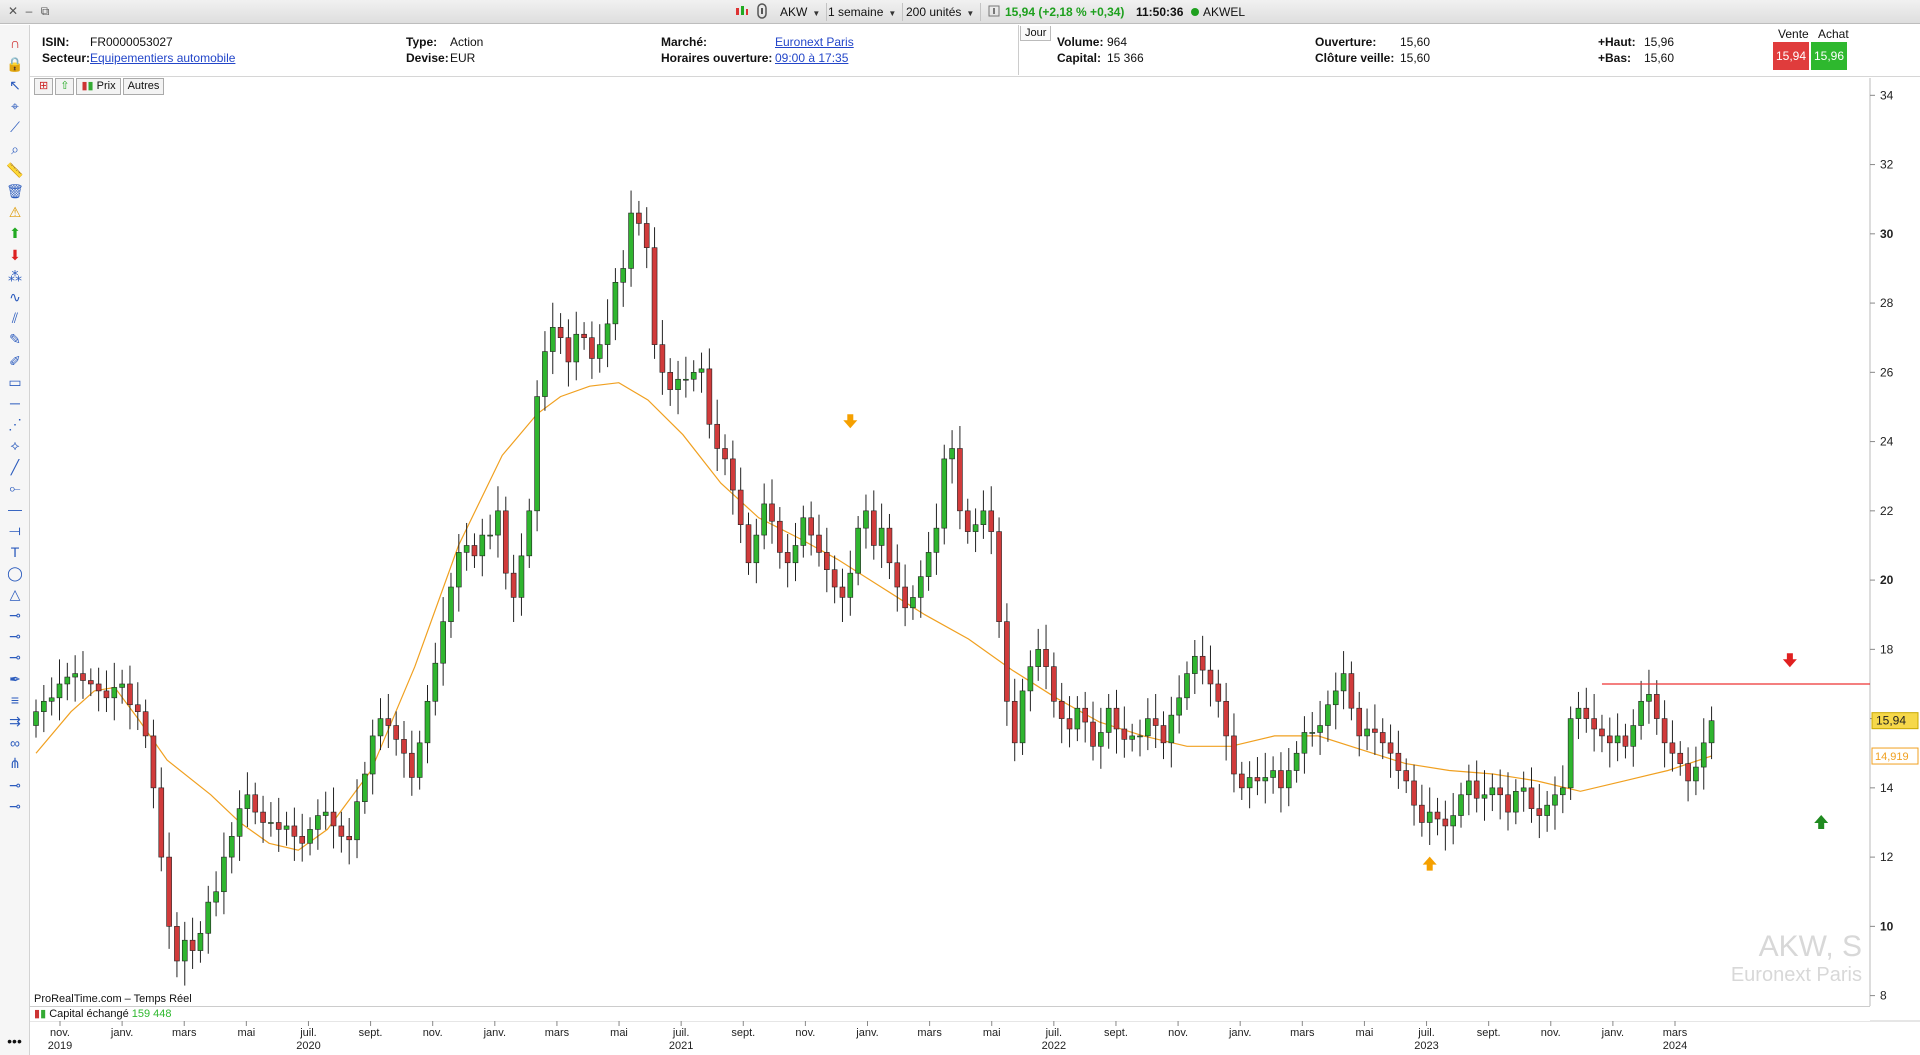  What do you see at coordinates (143, 86) in the screenshot?
I see `autres-button: Autres` at bounding box center [143, 86].